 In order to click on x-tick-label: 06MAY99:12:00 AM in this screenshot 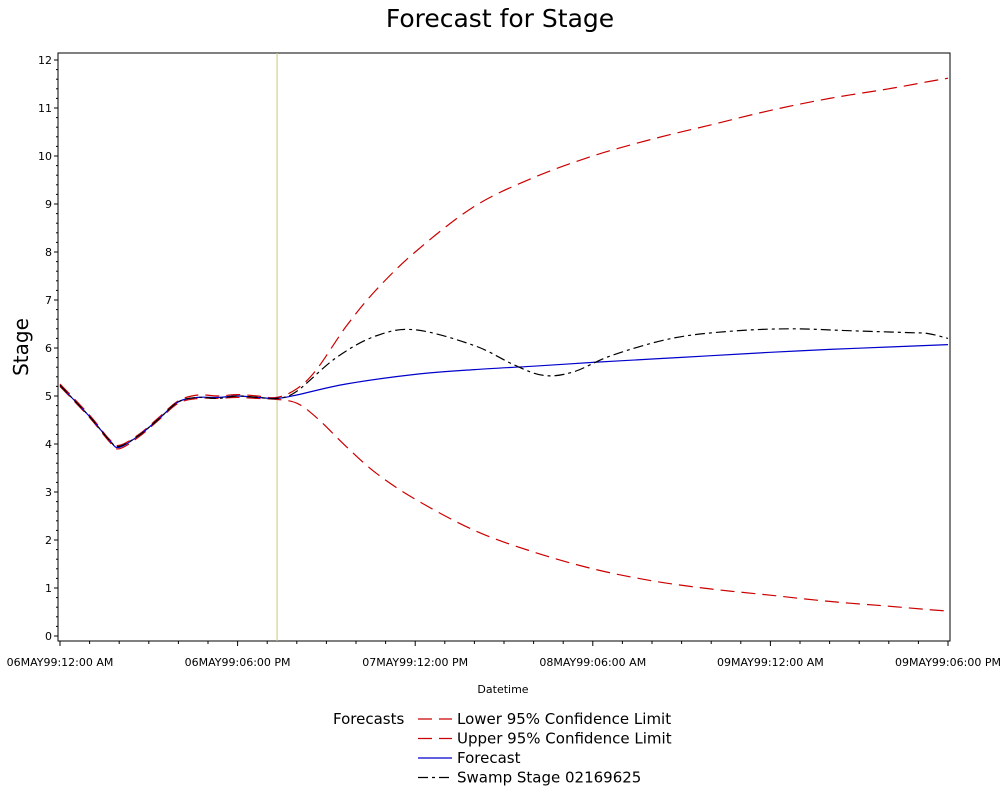, I will do `click(60, 662)`.